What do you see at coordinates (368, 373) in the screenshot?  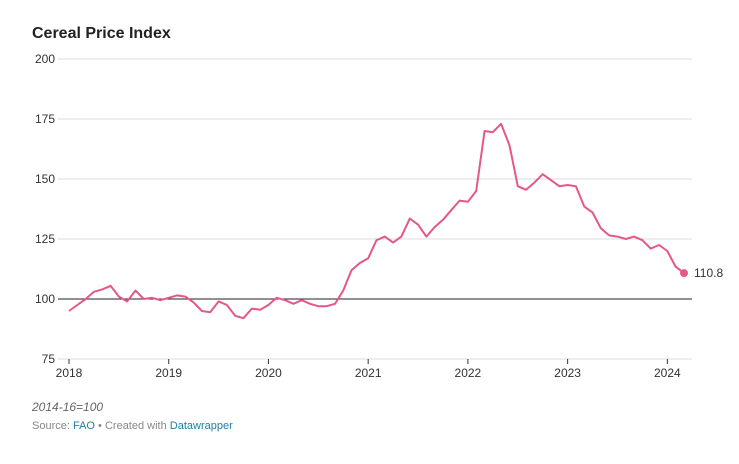 I see `x-tick-label: 2021` at bounding box center [368, 373].